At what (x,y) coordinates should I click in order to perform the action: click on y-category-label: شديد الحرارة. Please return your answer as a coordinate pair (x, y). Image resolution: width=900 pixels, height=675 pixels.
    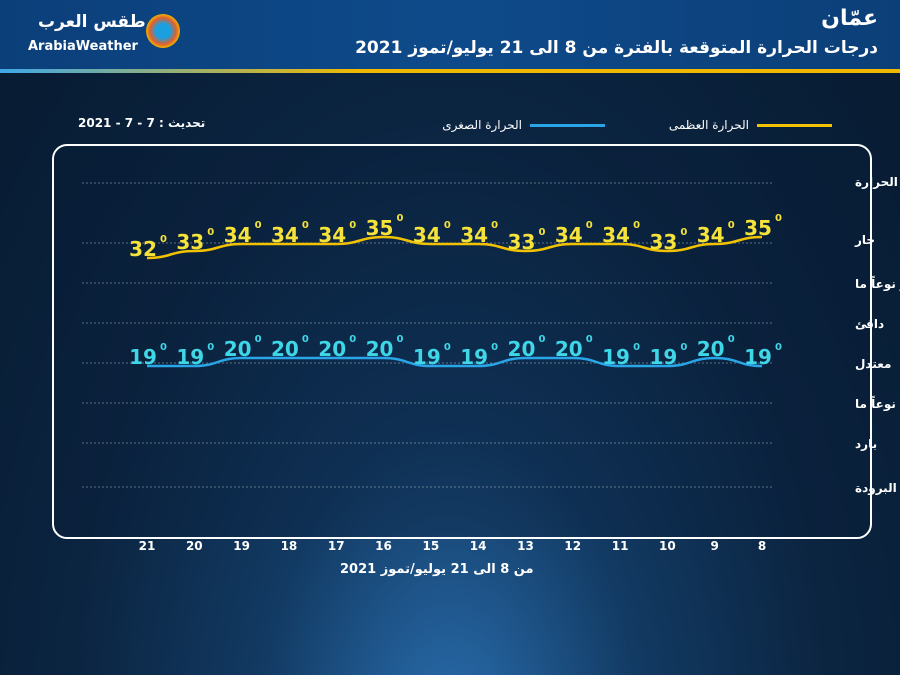
    Looking at the image, I should click on (877, 182).